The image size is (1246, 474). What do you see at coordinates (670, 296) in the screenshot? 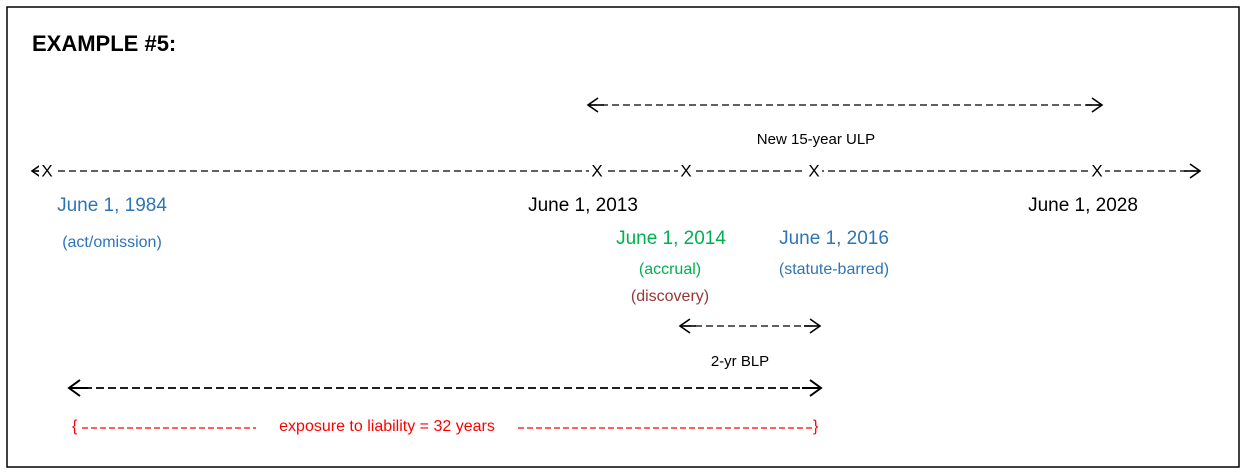
I see `date-note: (discovery)` at bounding box center [670, 296].